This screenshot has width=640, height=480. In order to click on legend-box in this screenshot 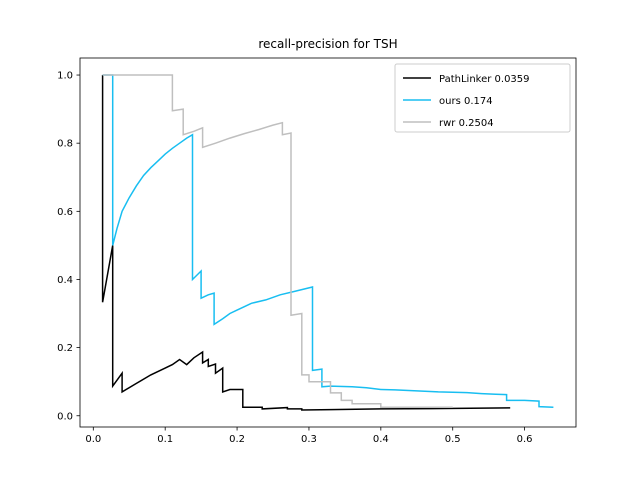, I will do `click(482, 98)`.